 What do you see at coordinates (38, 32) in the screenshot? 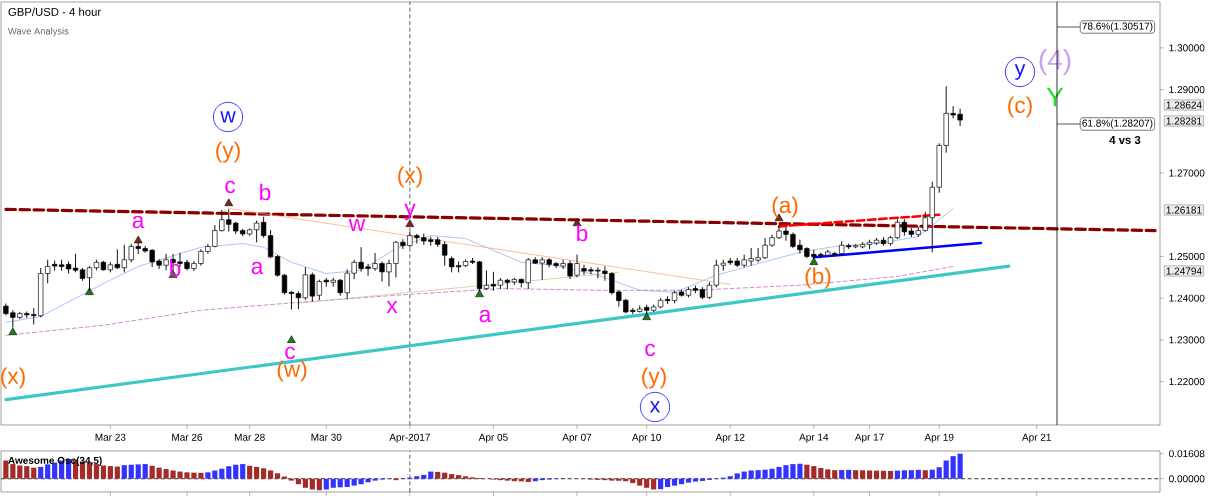
I see `text: Wave Analysis` at bounding box center [38, 32].